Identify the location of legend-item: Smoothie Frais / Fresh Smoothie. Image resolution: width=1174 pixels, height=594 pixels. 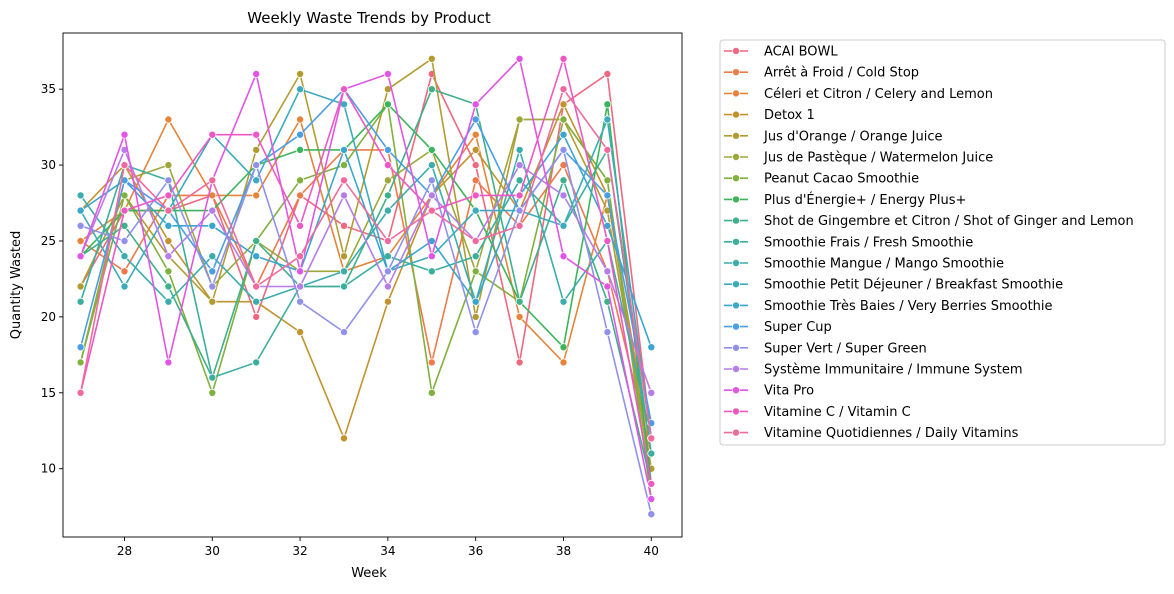
(848, 242).